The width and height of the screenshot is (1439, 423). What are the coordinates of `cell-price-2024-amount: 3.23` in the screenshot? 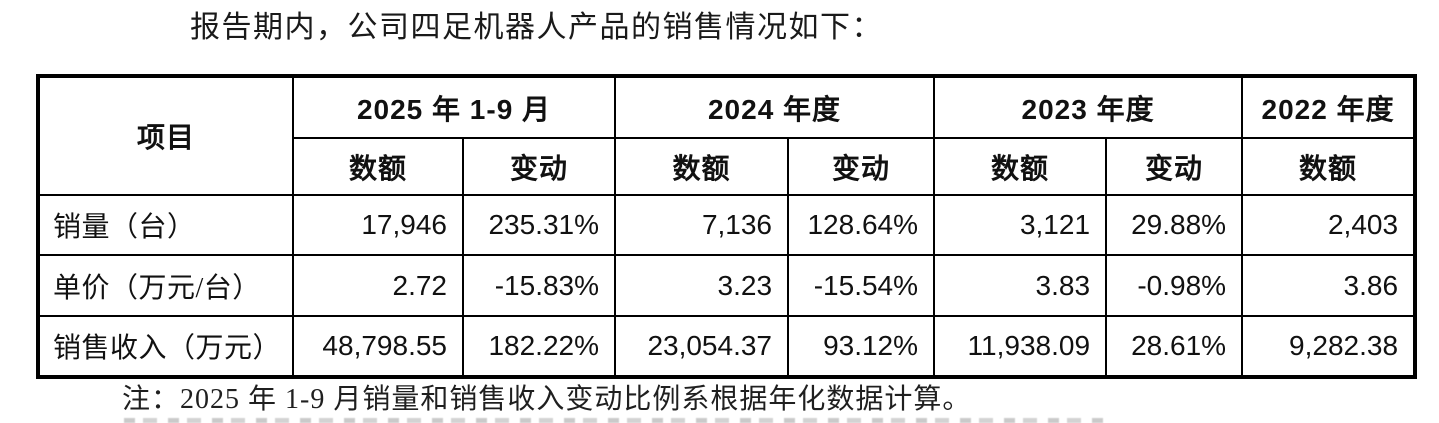 It's located at (702, 285).